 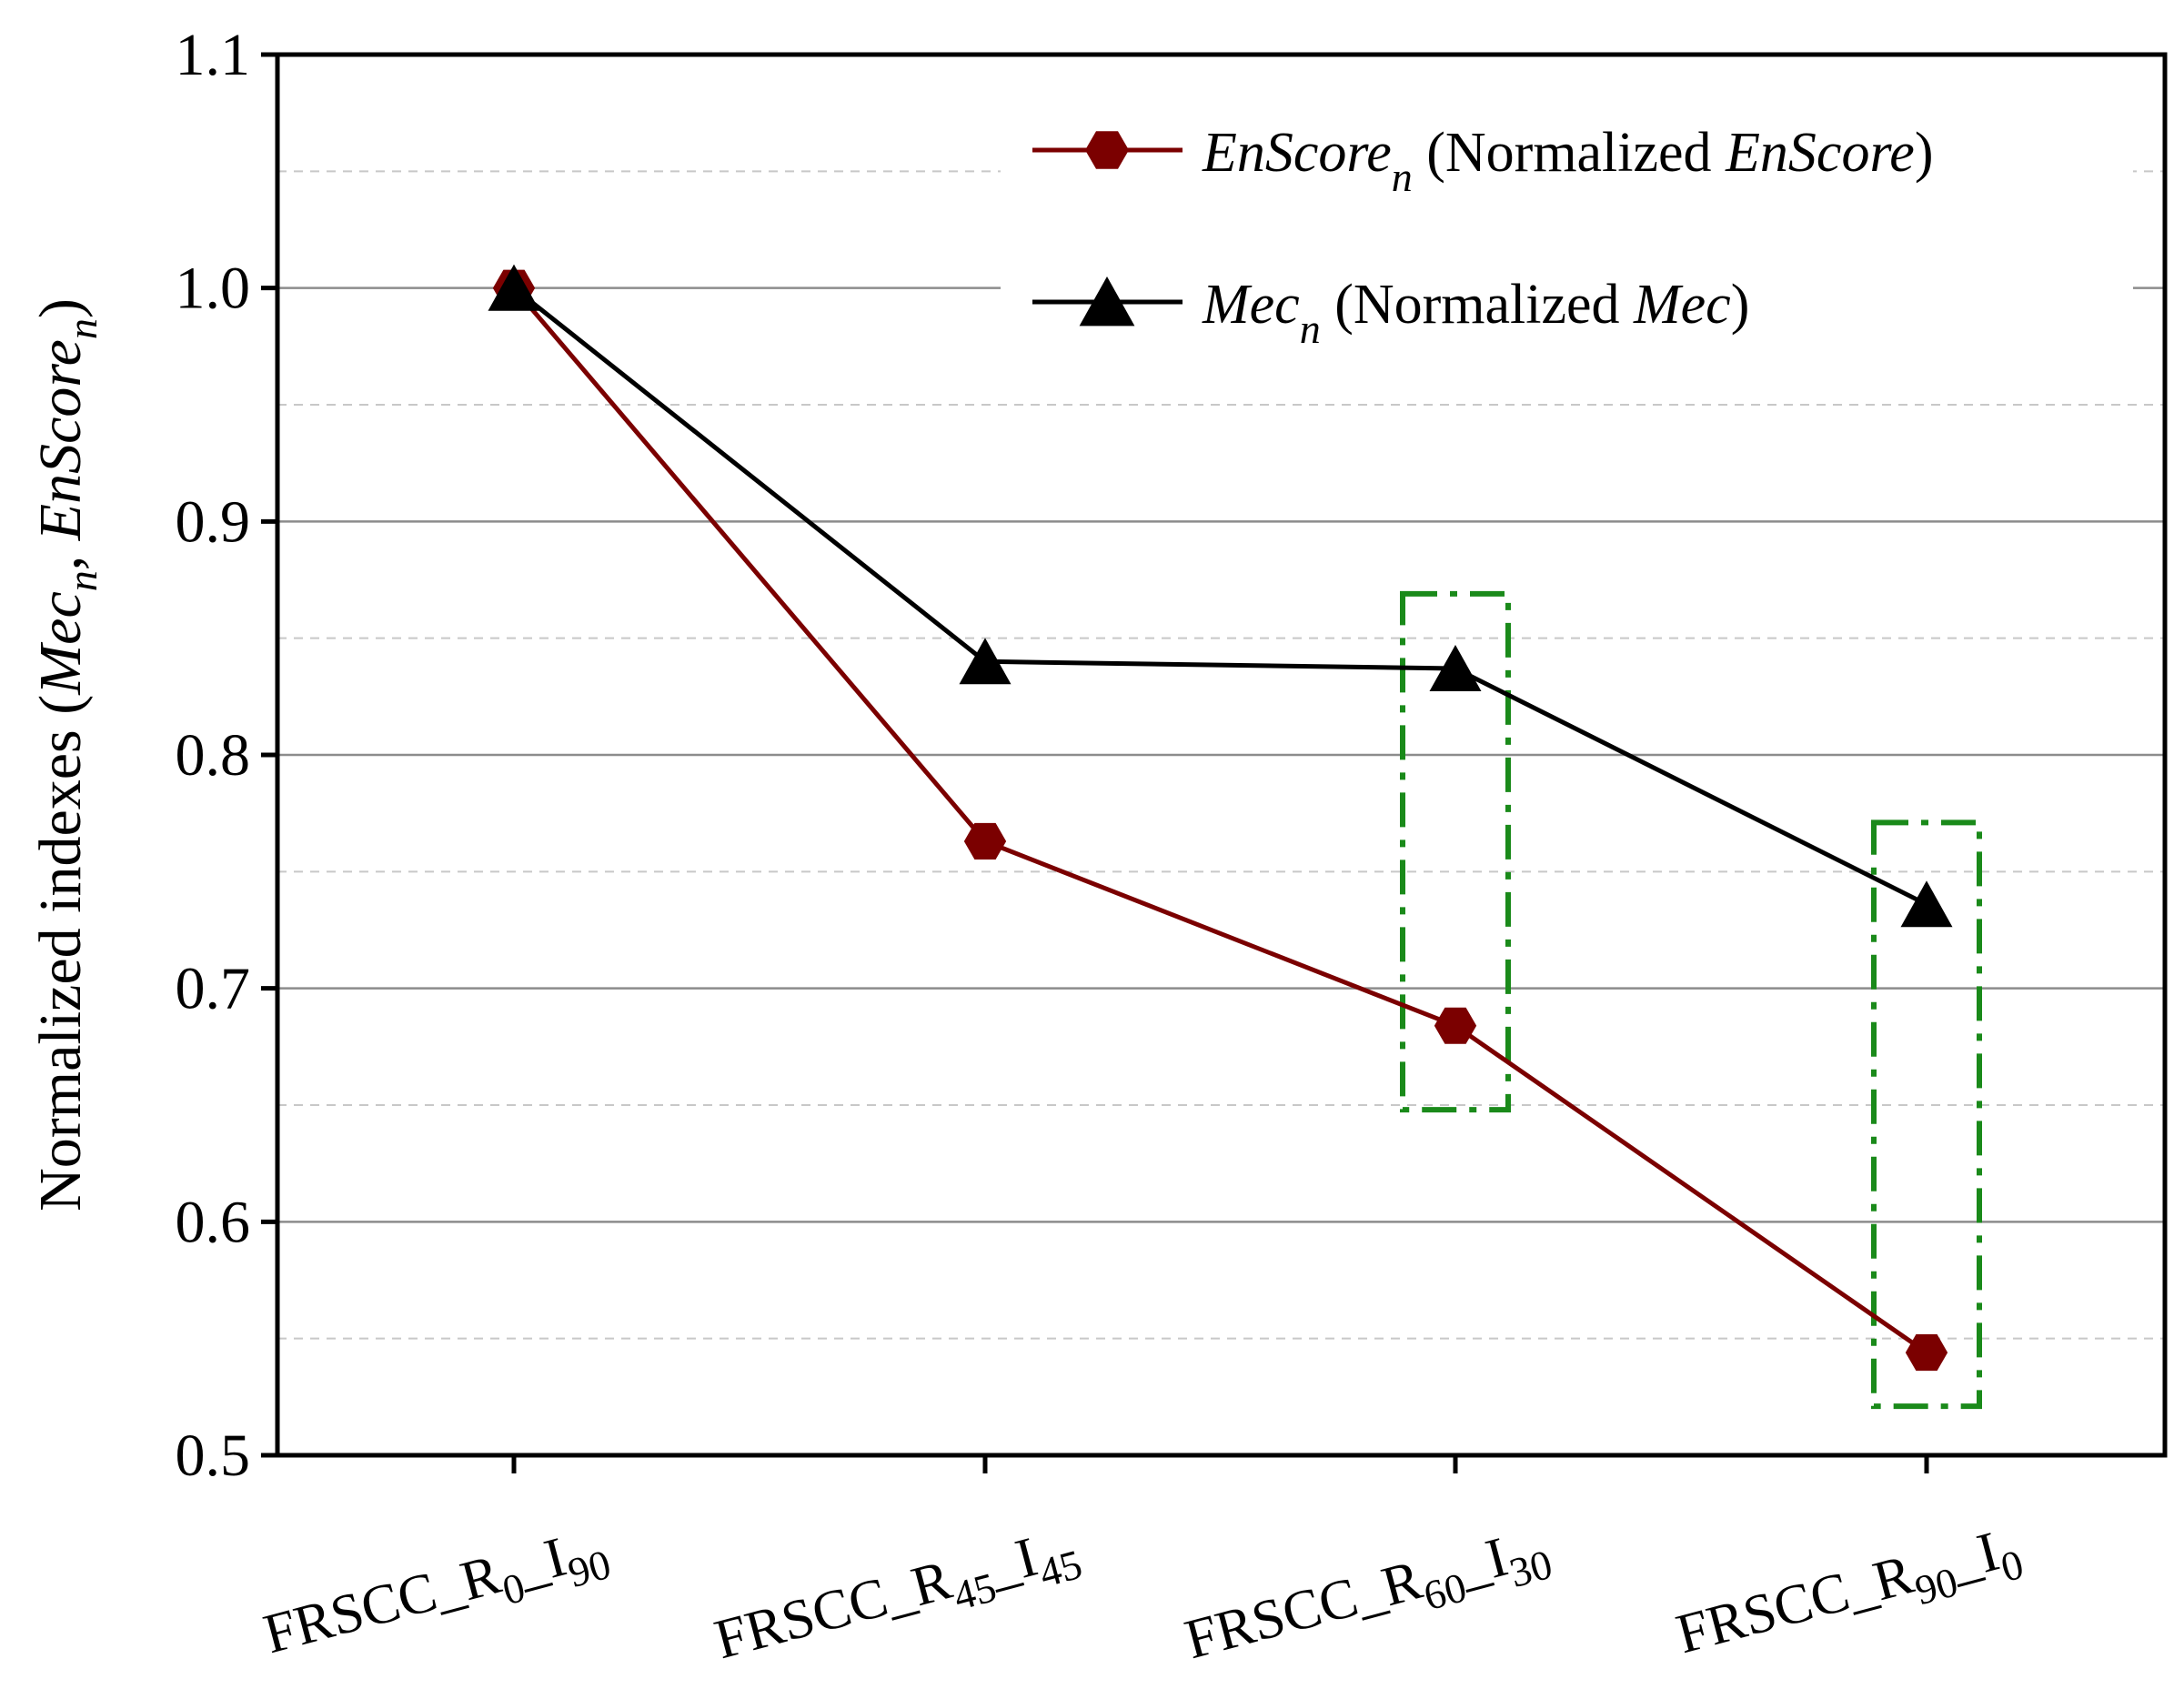 What do you see at coordinates (213, 289) in the screenshot?
I see `y-tick-label: 1.0` at bounding box center [213, 289].